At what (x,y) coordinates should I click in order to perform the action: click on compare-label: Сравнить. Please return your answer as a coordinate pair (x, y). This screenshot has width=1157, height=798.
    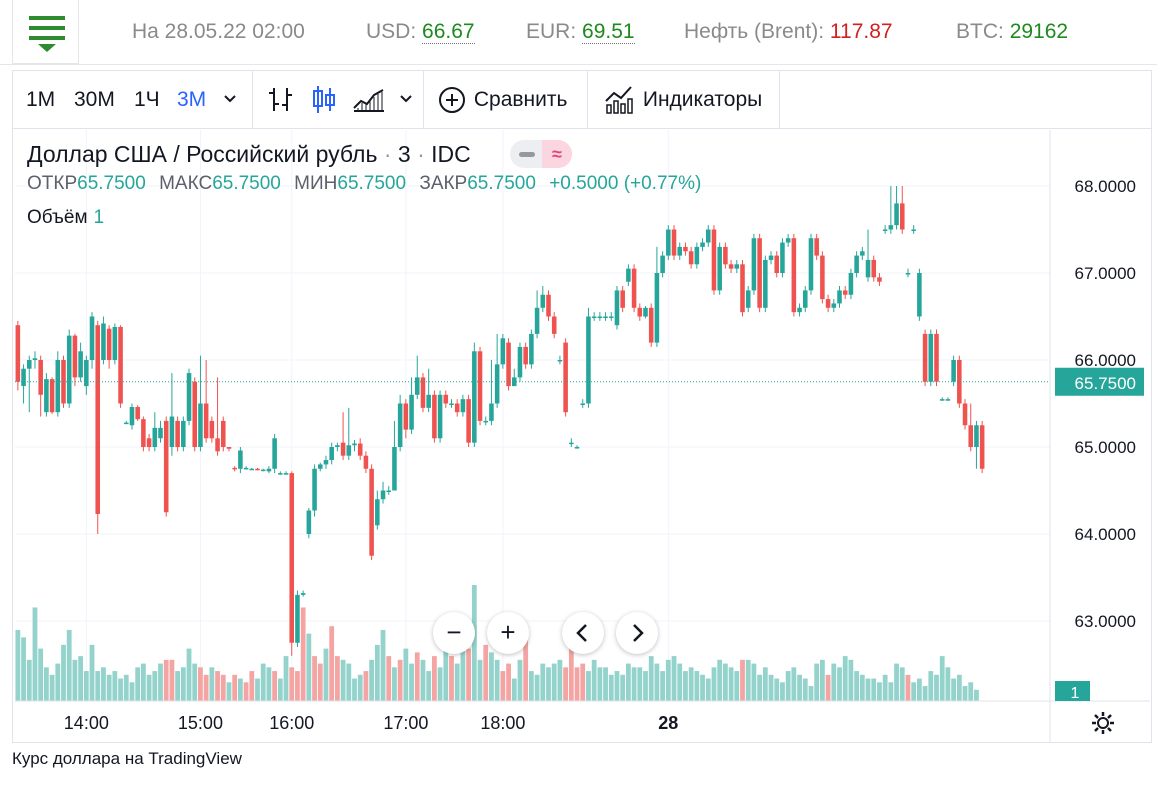
    Looking at the image, I should click on (520, 99).